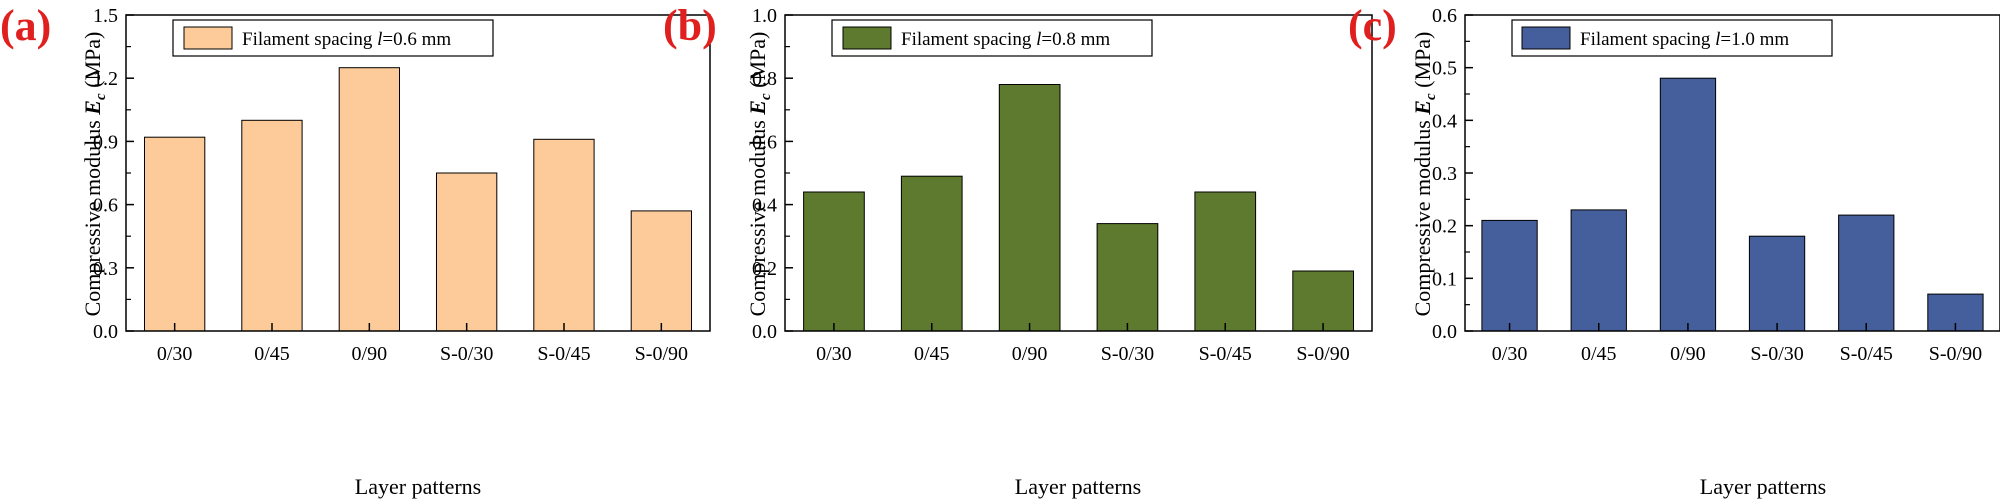 The height and width of the screenshot is (504, 2000). I want to click on legend-text-a: Filament spacing l=0.6 mm, so click(346, 39).